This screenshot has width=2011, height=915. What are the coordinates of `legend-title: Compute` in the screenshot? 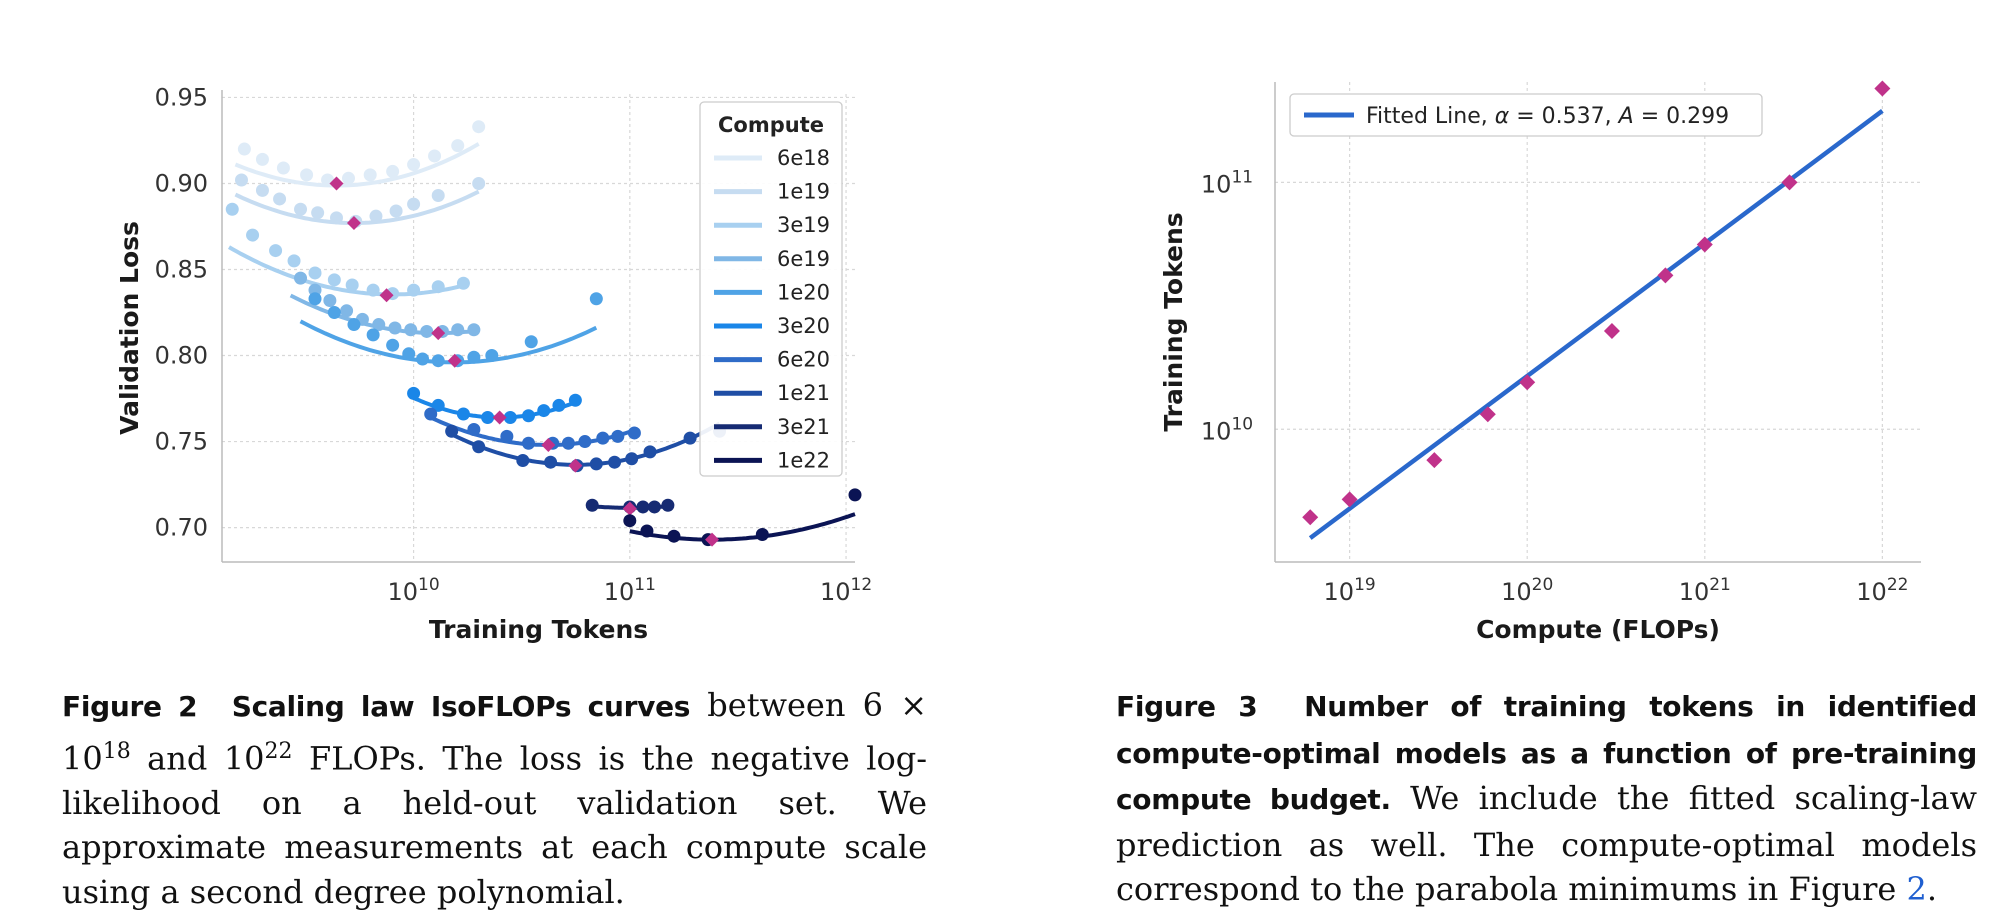 It's located at (771, 125).